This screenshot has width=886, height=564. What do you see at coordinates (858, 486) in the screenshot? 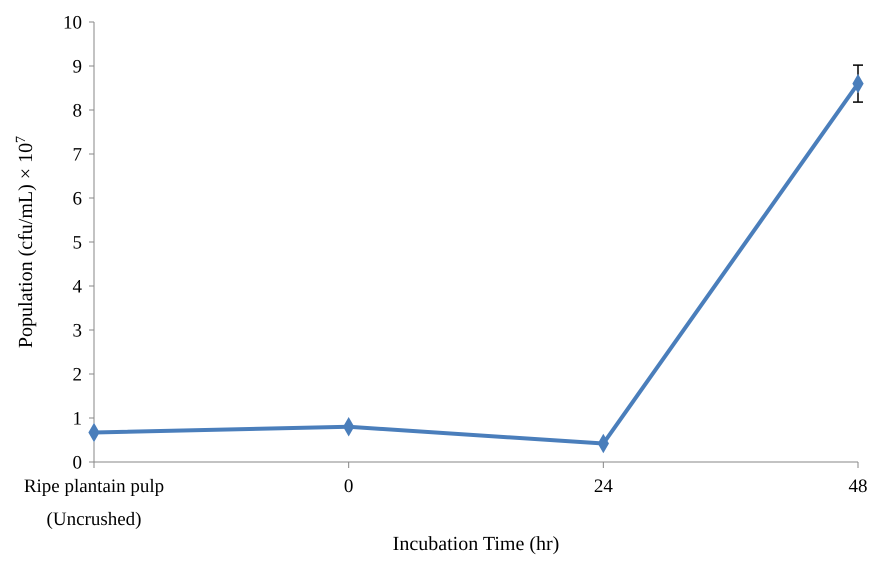
I see `x-tick-label: 48` at bounding box center [858, 486].